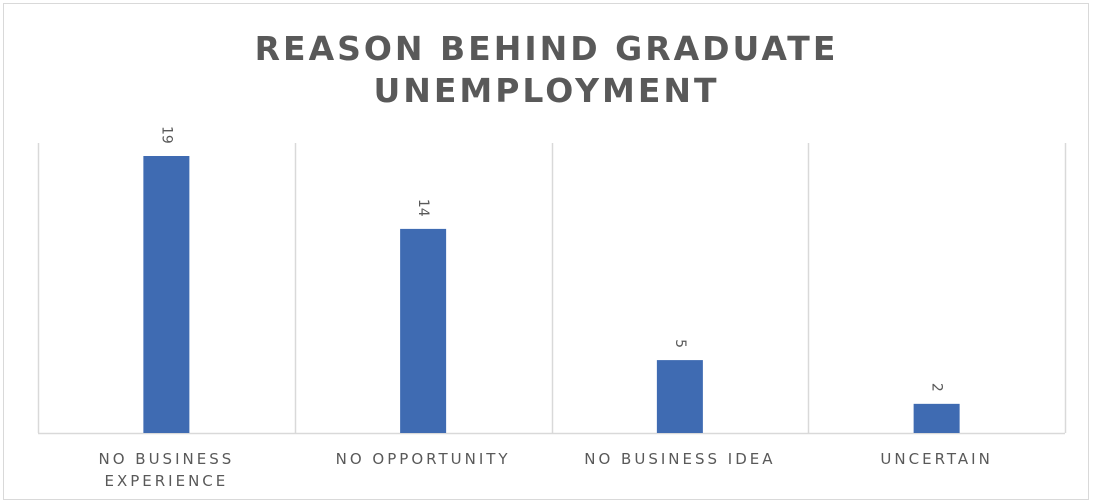  I want to click on data-label: 14, so click(423, 208).